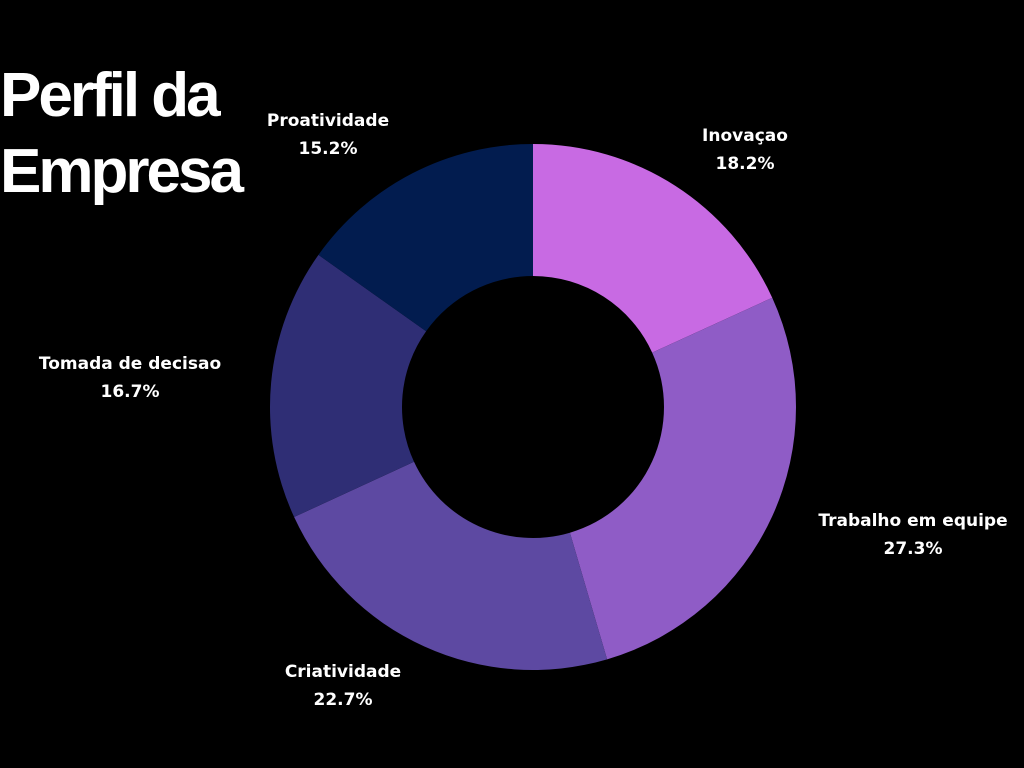 The height and width of the screenshot is (768, 1024). What do you see at coordinates (328, 121) in the screenshot?
I see `slice-label-name: Proatividade` at bounding box center [328, 121].